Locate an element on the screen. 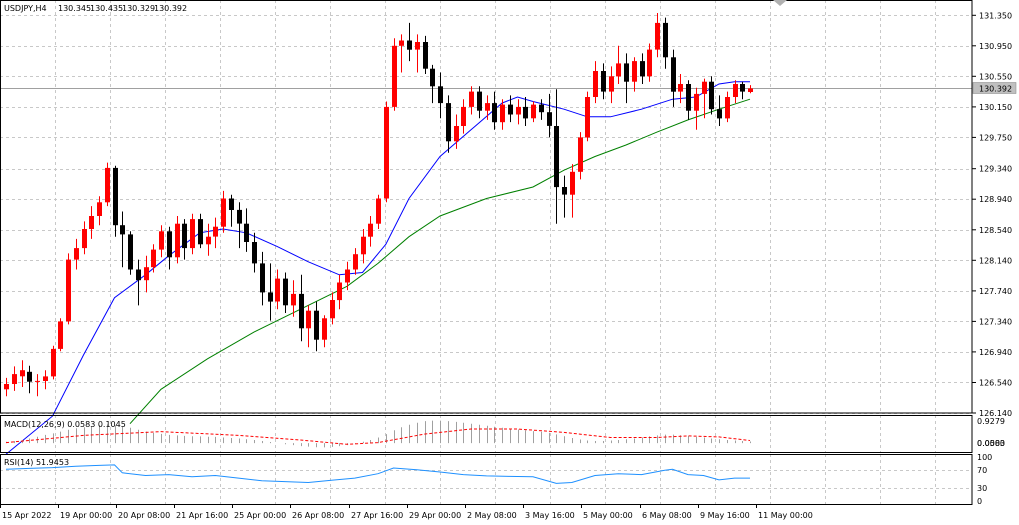 This screenshot has width=1019, height=525. price-tick-label: 130.150 is located at coordinates (995, 107).